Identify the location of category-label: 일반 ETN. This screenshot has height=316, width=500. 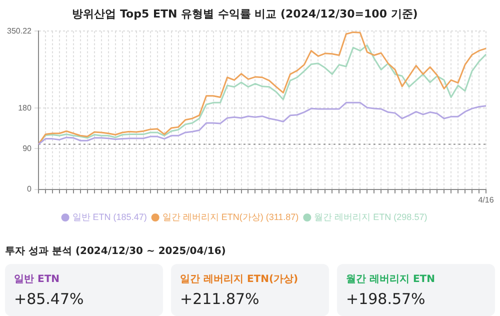
(37, 279).